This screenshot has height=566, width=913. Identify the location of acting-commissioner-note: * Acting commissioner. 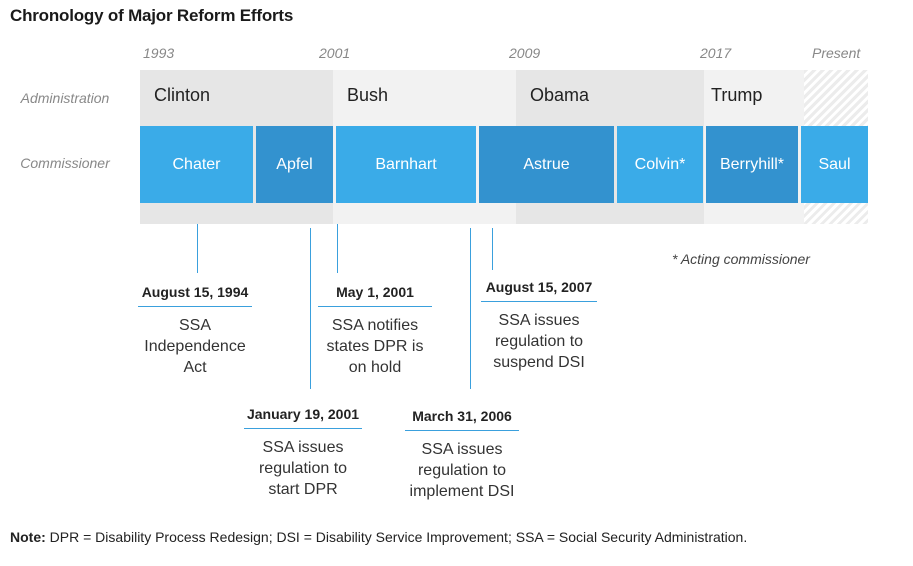
(741, 259).